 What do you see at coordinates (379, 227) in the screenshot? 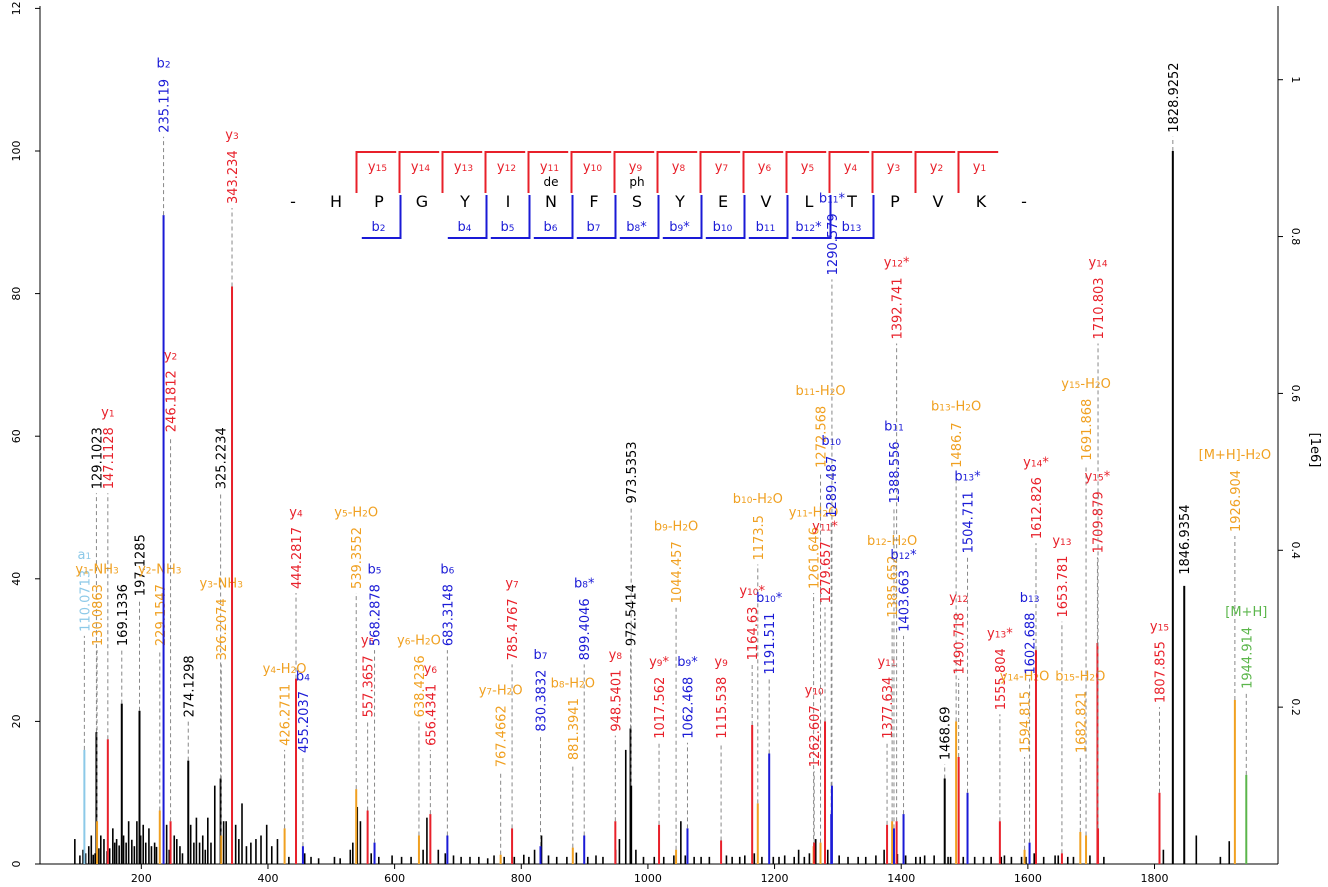
I see `b-ion-label: b2` at bounding box center [379, 227].